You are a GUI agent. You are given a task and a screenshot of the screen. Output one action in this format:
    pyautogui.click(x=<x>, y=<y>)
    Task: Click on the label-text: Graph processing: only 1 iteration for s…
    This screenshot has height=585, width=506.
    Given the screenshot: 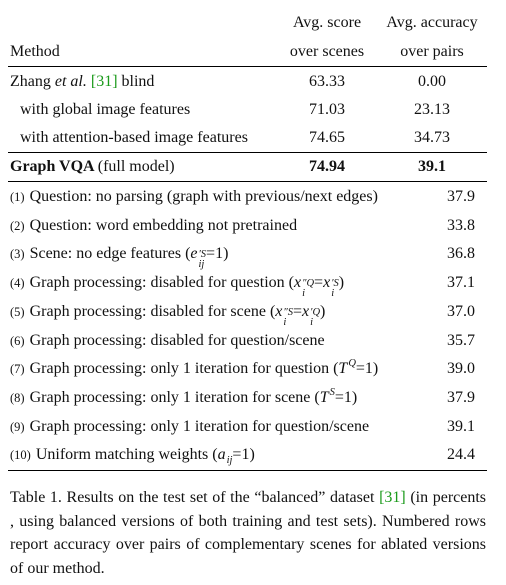 What is the action you would take?
    pyautogui.click(x=174, y=397)
    